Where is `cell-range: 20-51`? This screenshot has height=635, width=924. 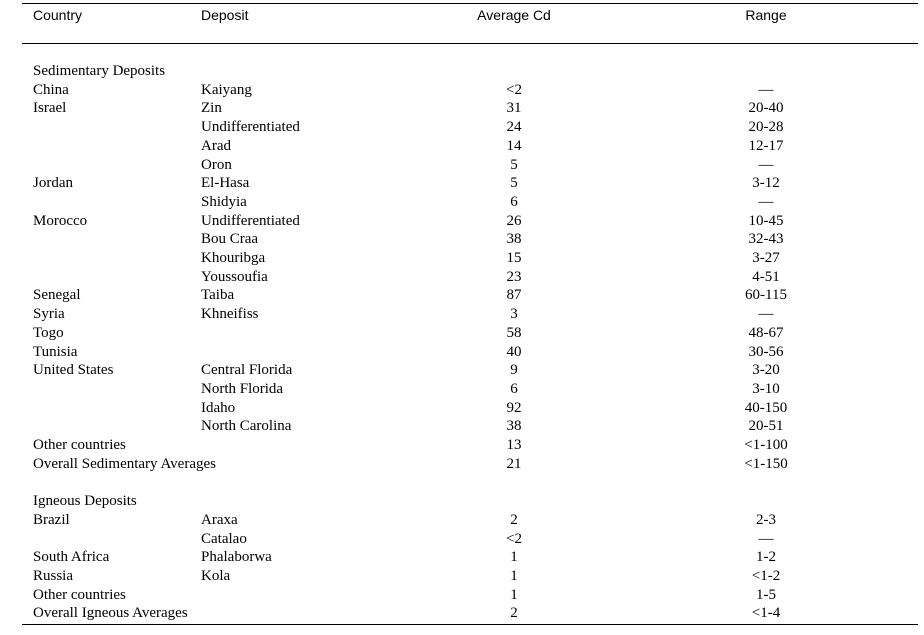 cell-range: 20-51 is located at coordinates (766, 426).